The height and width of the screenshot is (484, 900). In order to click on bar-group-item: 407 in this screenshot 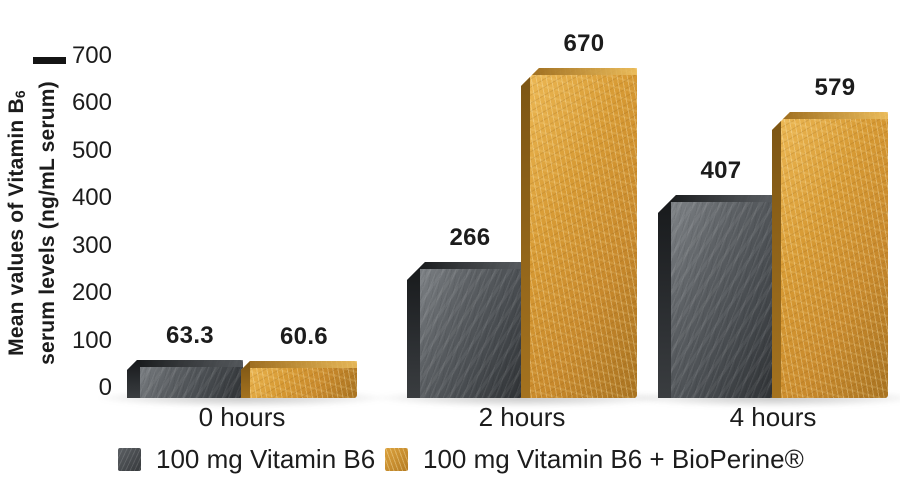, I will do `click(716, 277)`.